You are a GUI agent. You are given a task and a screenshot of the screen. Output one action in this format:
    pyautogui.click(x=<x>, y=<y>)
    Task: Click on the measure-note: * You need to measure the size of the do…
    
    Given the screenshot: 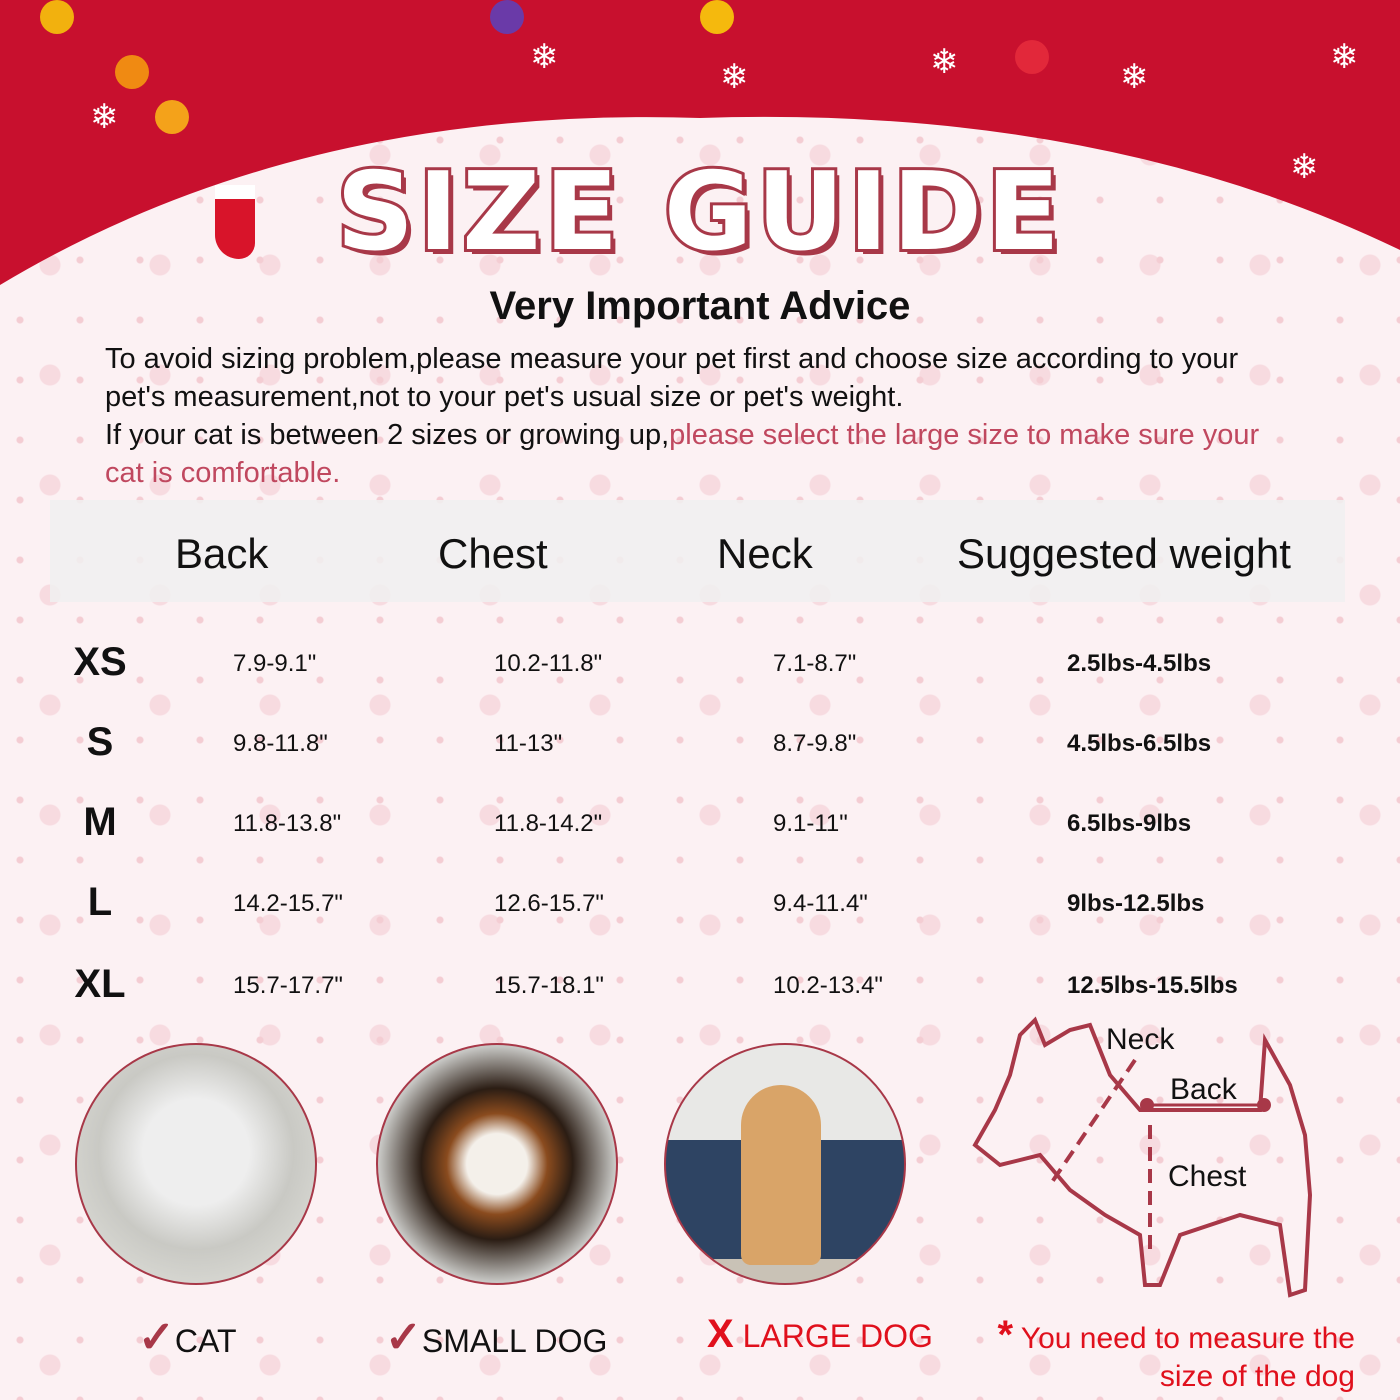 What is the action you would take?
    pyautogui.click(x=1176, y=1353)
    